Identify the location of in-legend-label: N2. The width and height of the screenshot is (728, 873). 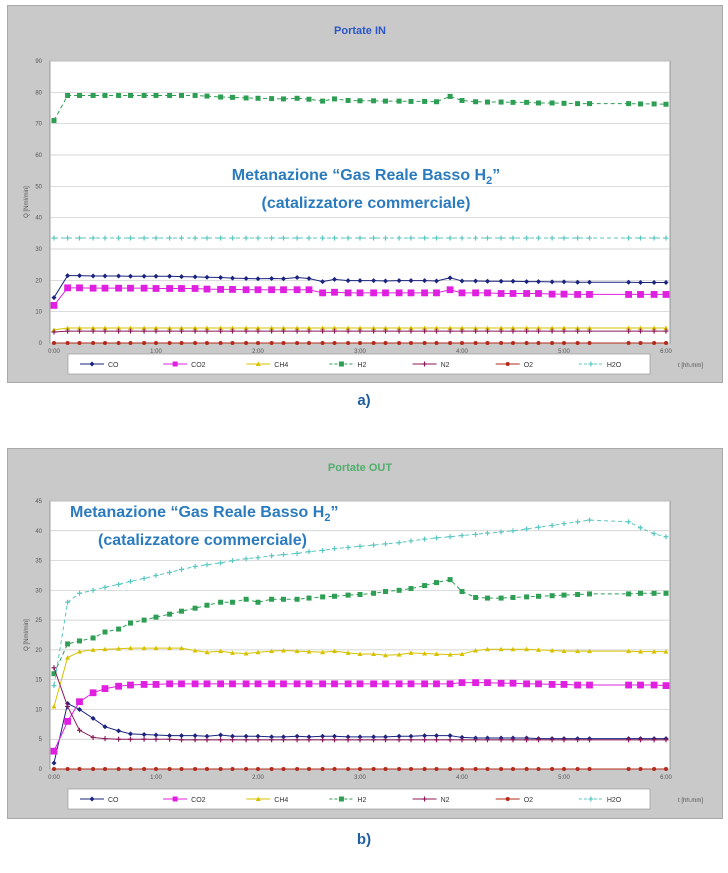
(445, 365).